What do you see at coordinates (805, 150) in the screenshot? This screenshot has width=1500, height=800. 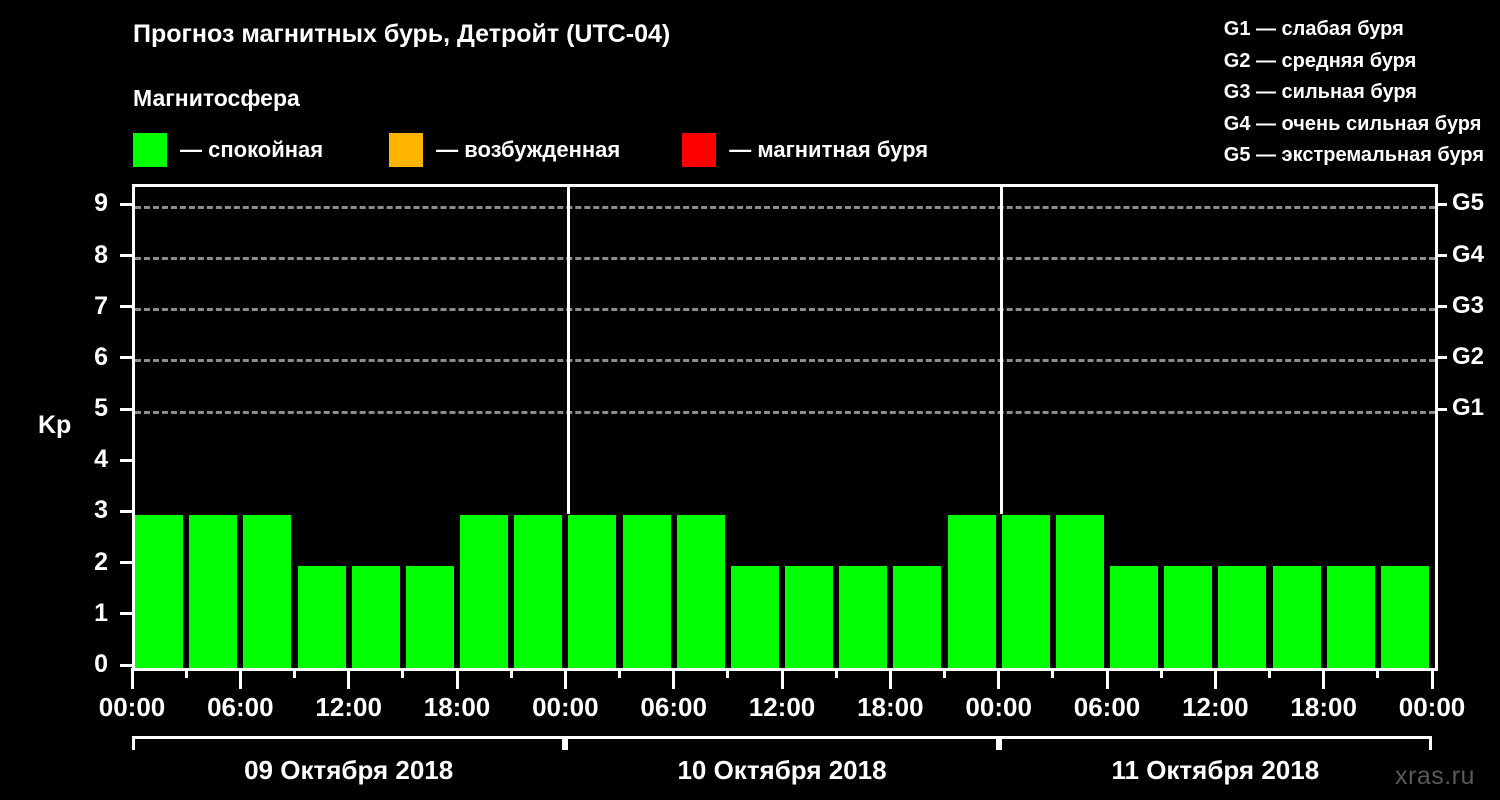 I see `legend-item-storm: — магнитная буря` at bounding box center [805, 150].